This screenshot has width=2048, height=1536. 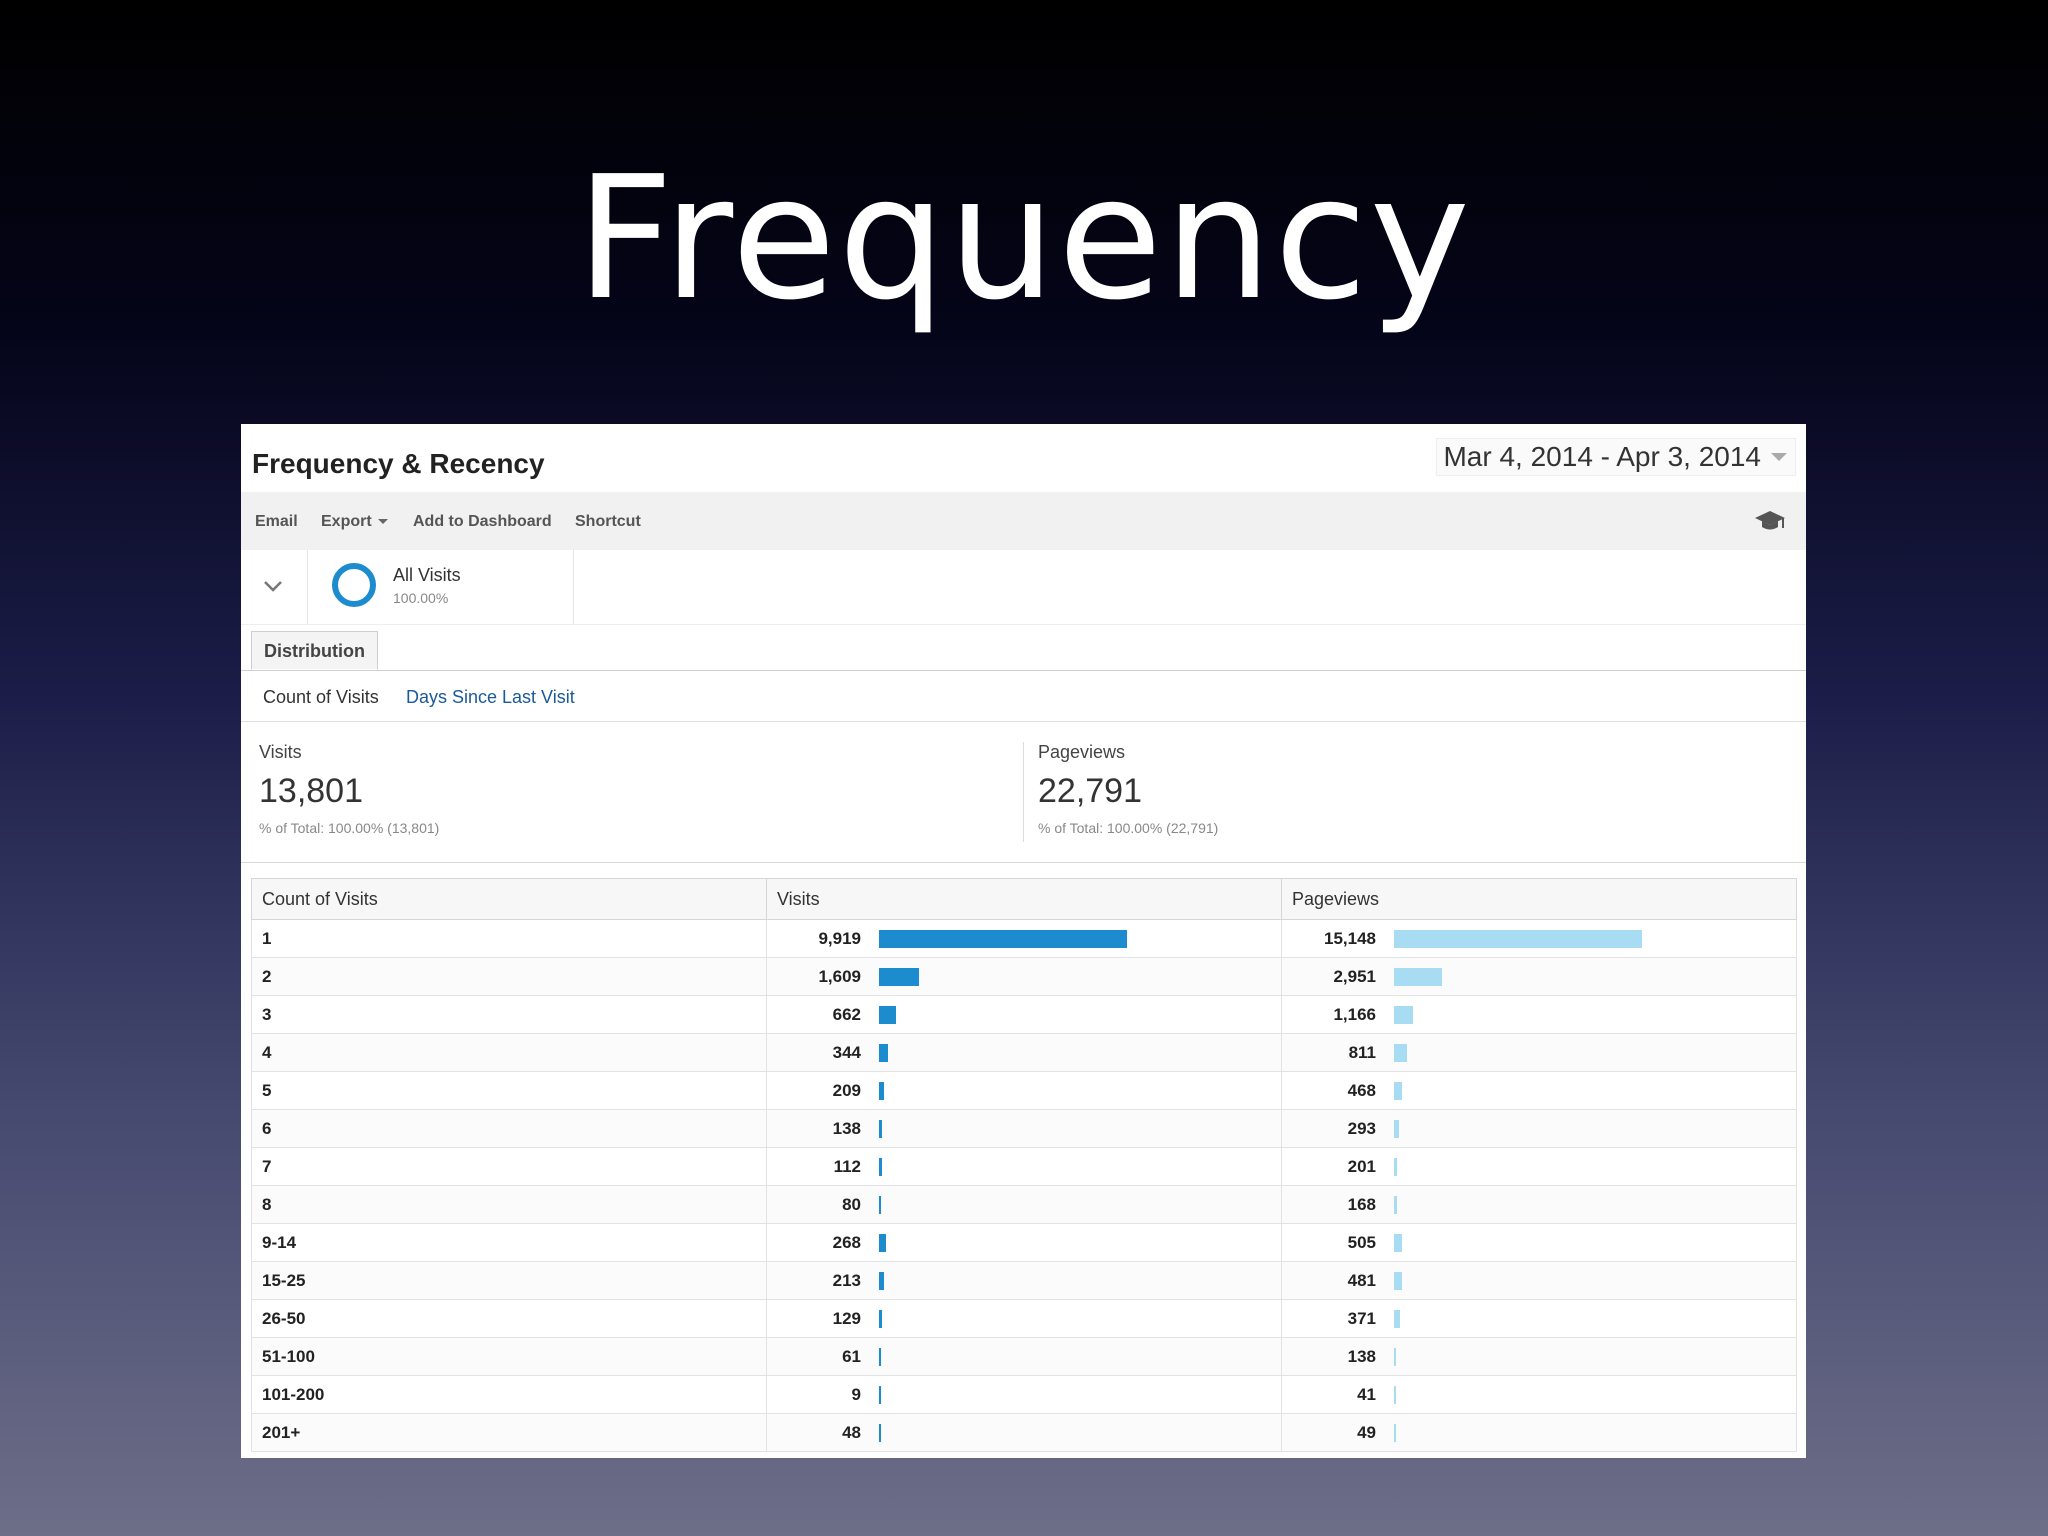 I want to click on cell-visits: 9, so click(x=1024, y=1394).